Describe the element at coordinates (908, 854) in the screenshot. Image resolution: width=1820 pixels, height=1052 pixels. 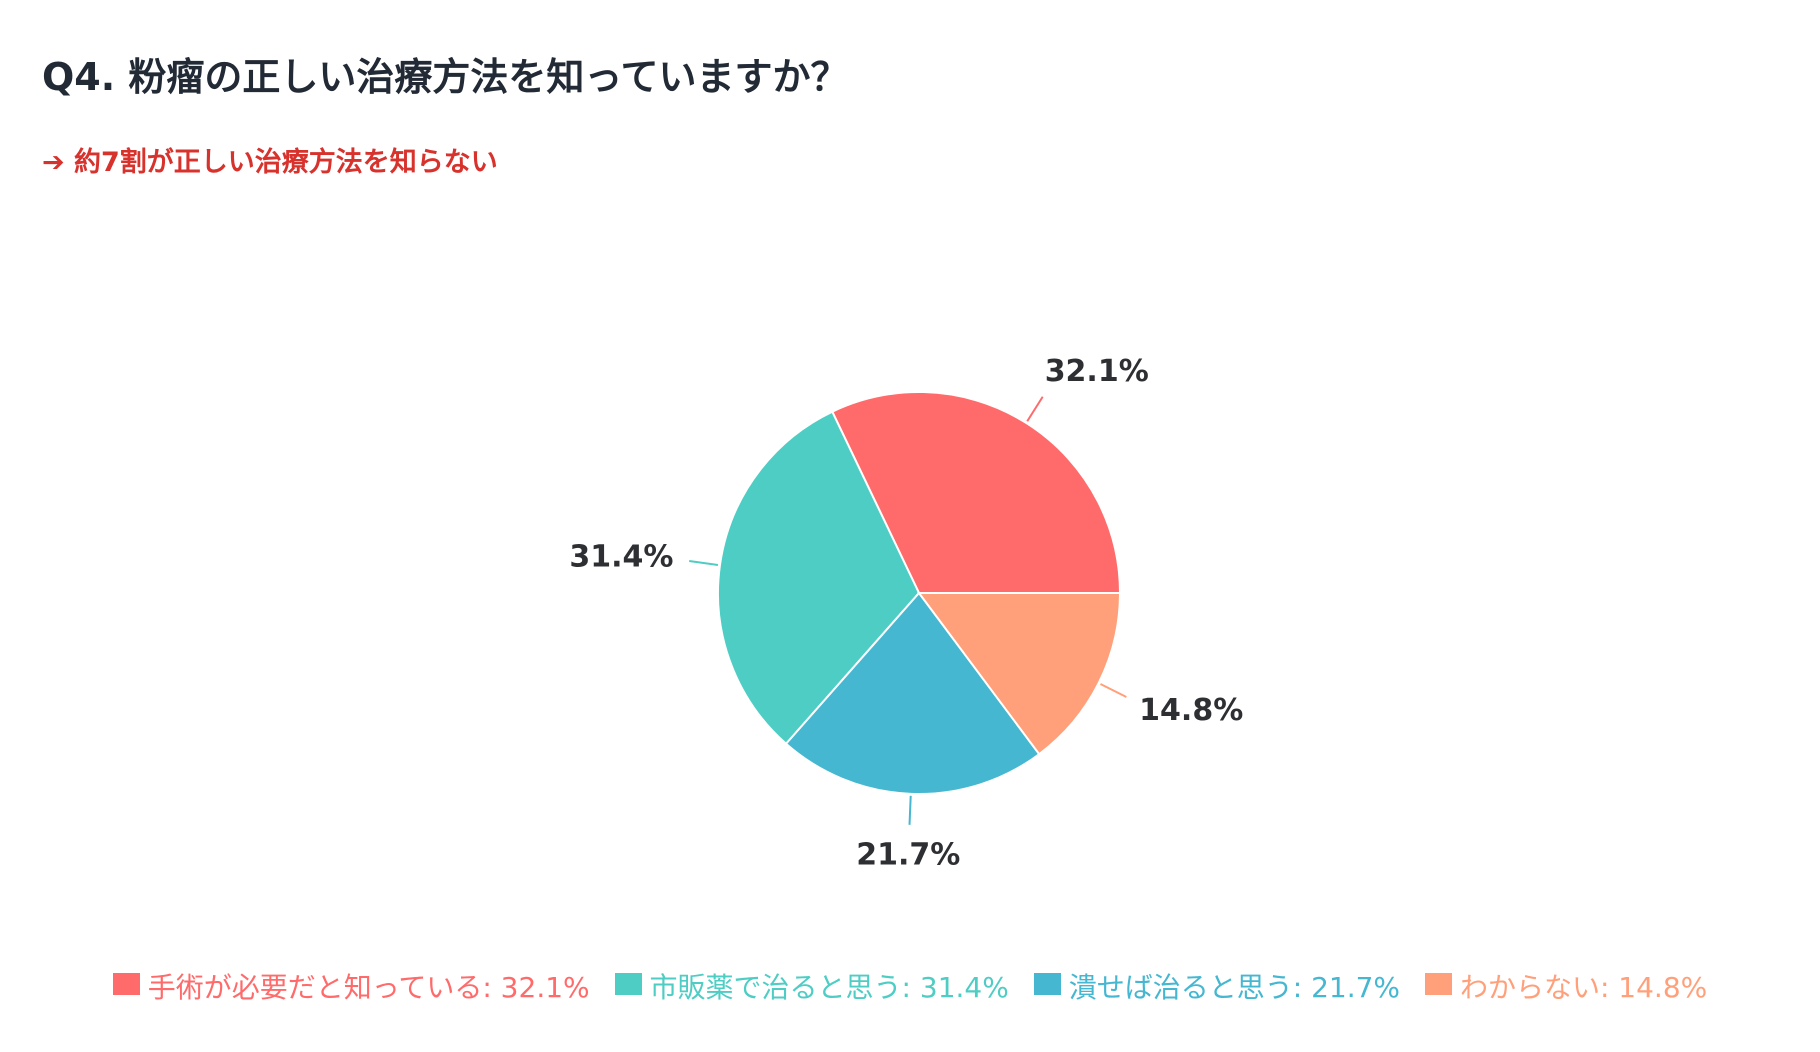
I see `pie-slice-label: 21.7%` at that location.